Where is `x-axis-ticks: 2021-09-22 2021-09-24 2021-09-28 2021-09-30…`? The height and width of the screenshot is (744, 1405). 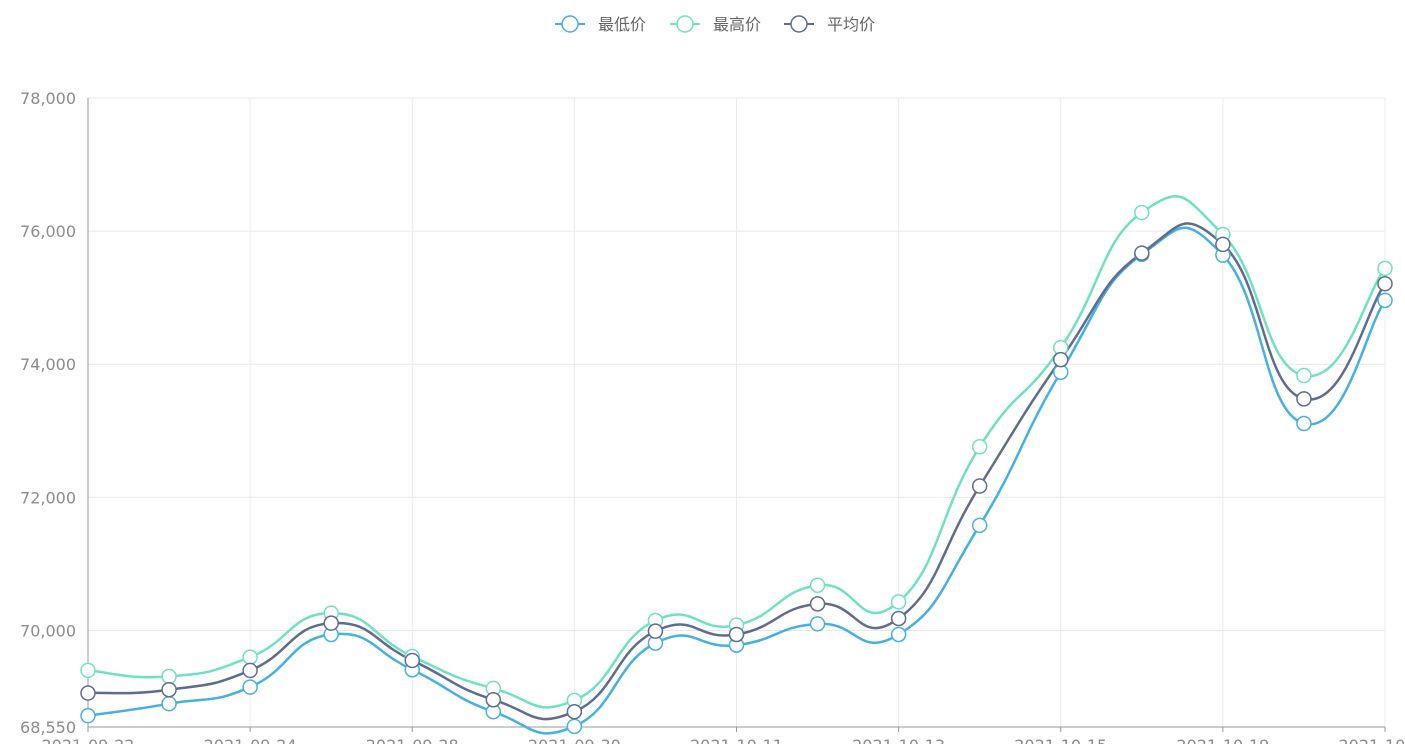
x-axis-ticks: 2021-09-22 2021-09-24 2021-09-28 2021-09-30… is located at coordinates (723, 740).